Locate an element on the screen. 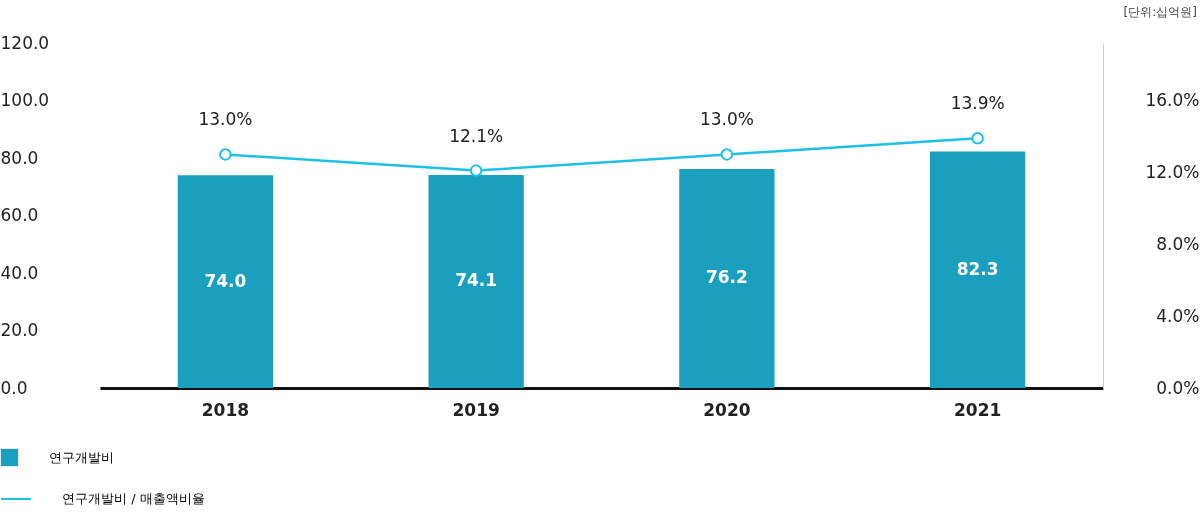  y2-tick-label: 12.0% is located at coordinates (1172, 171).